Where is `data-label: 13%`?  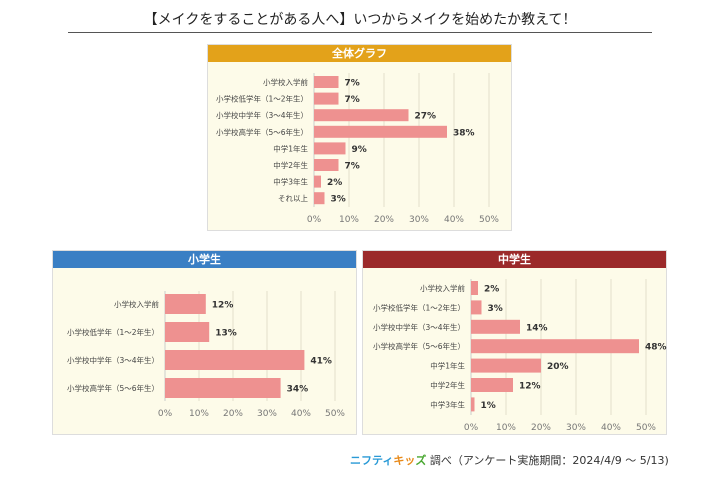
data-label: 13% is located at coordinates (226, 334).